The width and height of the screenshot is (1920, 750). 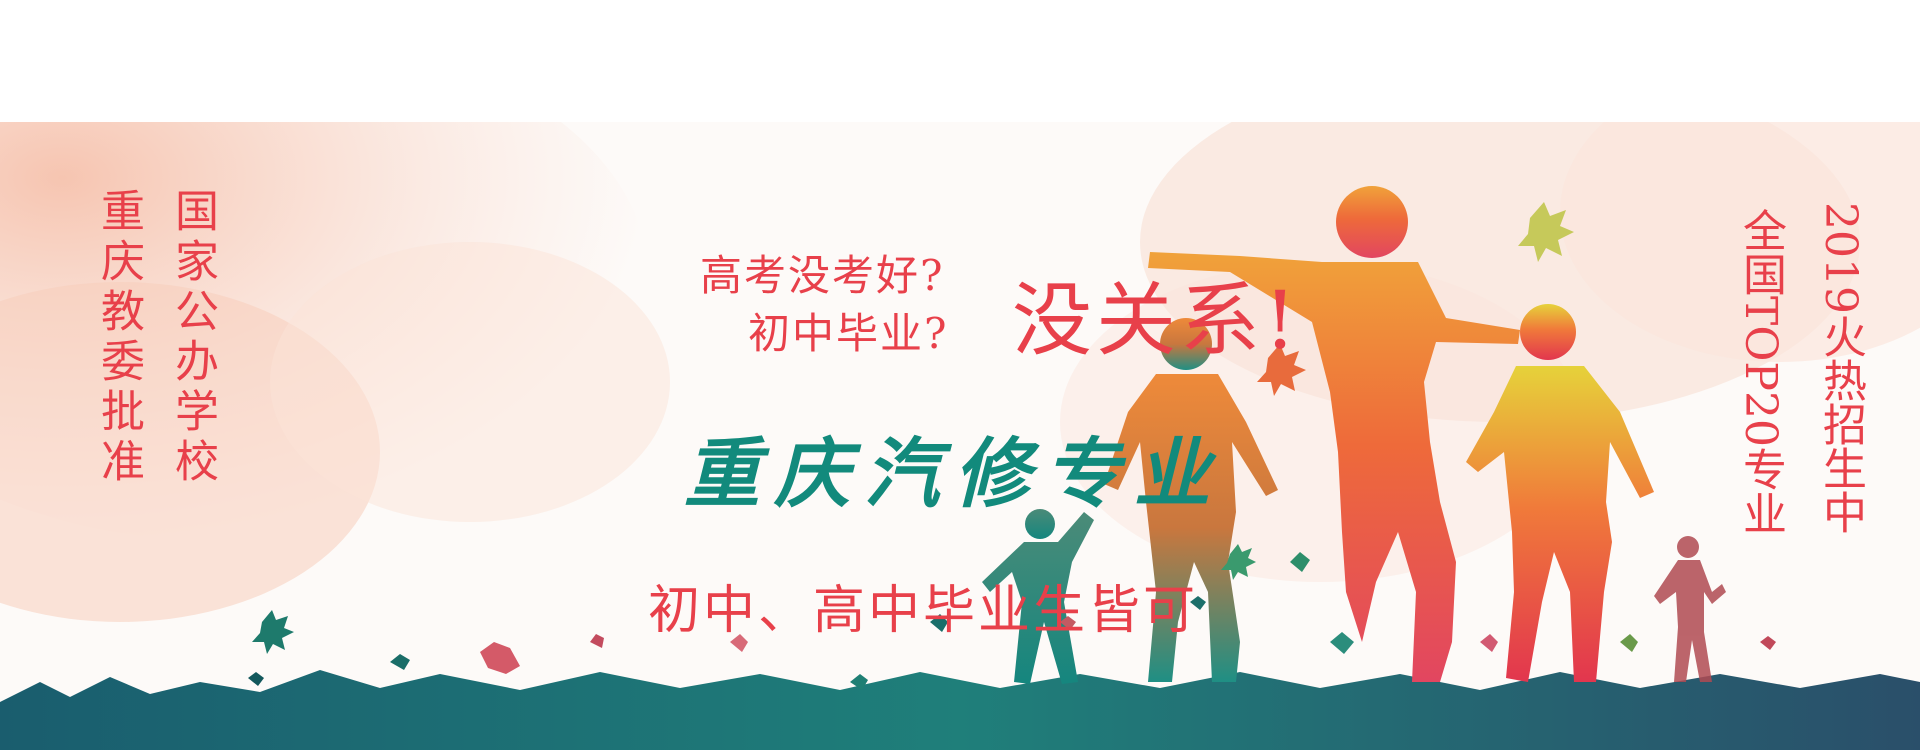 I want to click on headline-exam-question: 高考没考好?, so click(x=822, y=275).